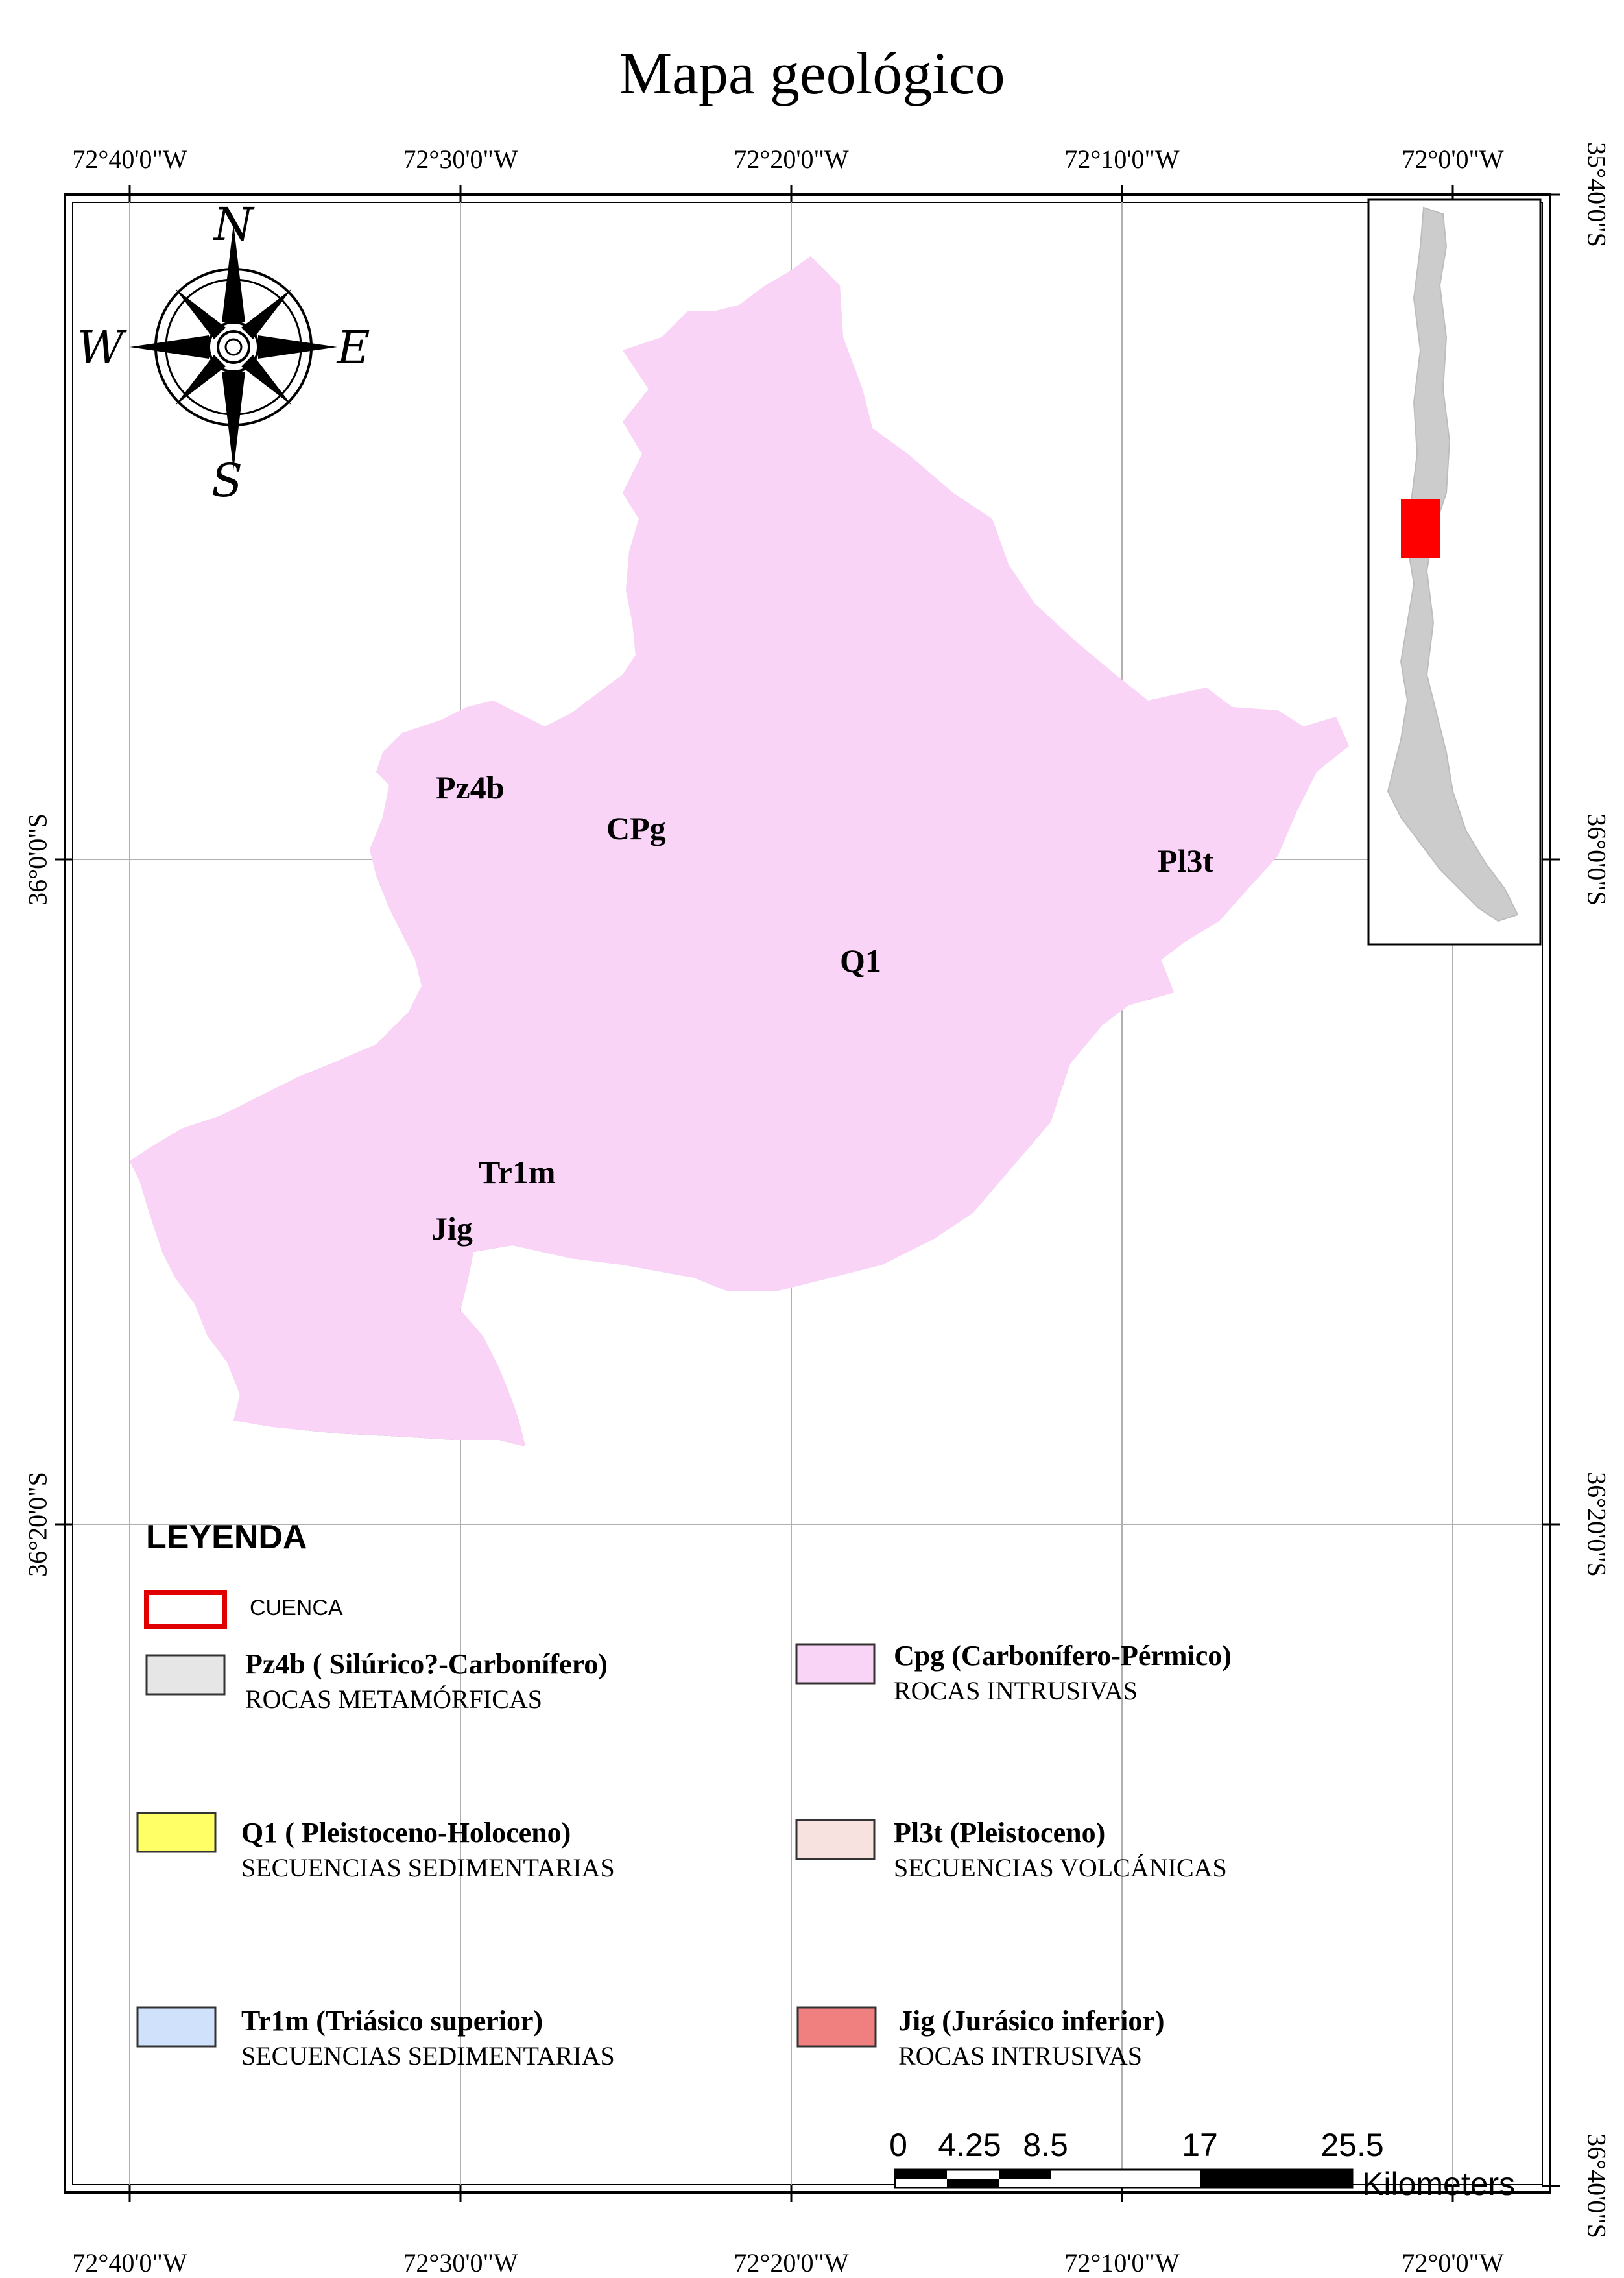 The height and width of the screenshot is (2278, 1624). I want to click on lon-label-bottom-4: 72°10'0"W, so click(1122, 2262).